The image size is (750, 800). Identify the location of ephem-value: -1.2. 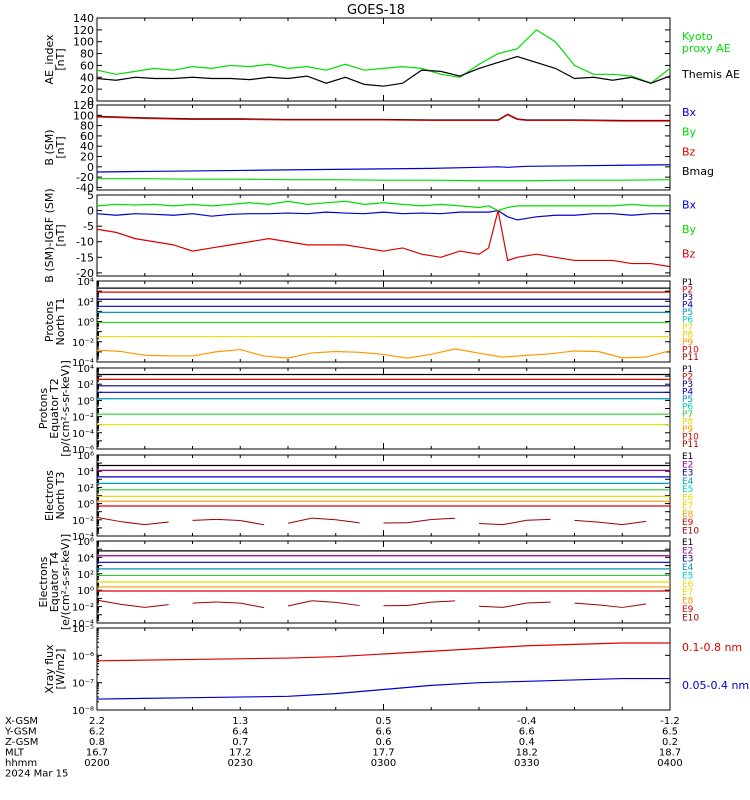
(670, 721).